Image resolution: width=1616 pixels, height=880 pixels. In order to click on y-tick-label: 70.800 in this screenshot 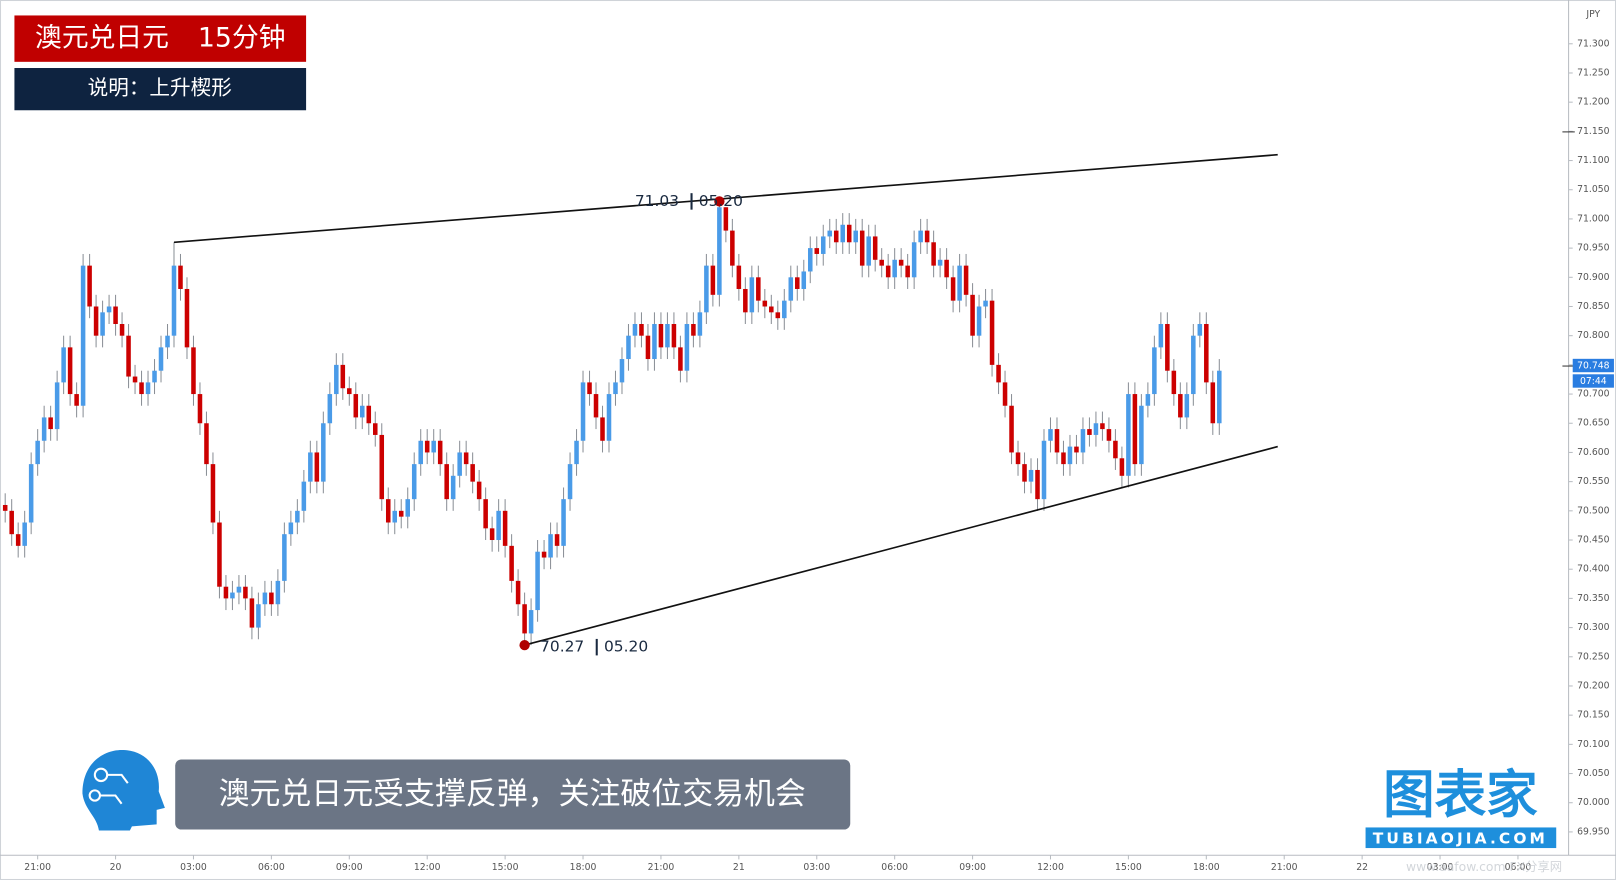, I will do `click(1593, 335)`.